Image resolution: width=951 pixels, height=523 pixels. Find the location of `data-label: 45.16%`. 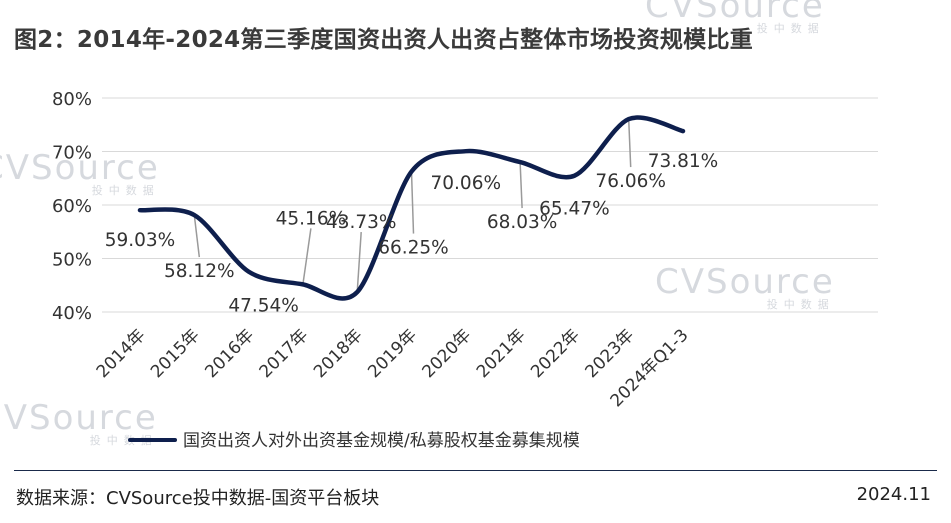

data-label: 45.16% is located at coordinates (311, 218).